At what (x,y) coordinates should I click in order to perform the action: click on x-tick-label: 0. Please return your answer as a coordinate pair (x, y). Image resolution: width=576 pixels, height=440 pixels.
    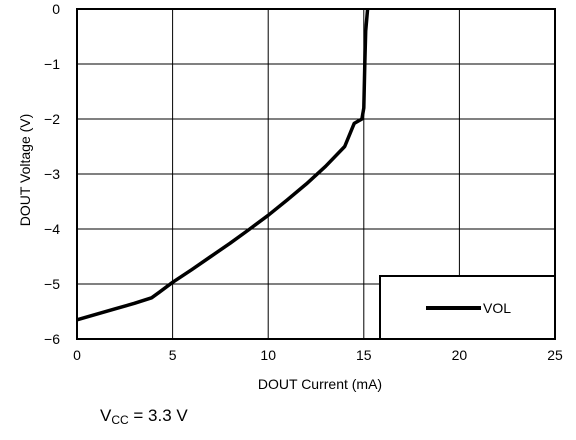
    Looking at the image, I should click on (77, 355).